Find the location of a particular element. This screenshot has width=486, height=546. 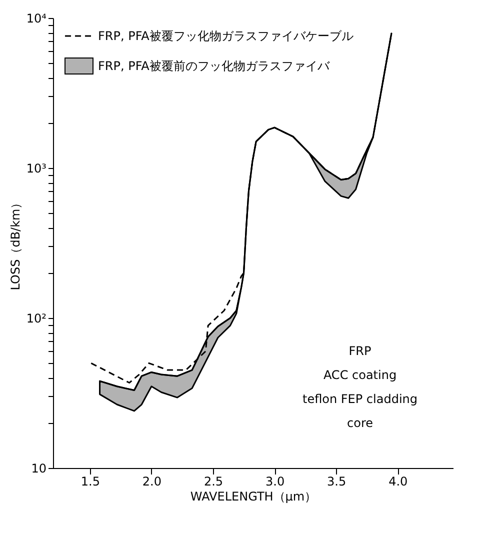

x-tick-label: 2.5 is located at coordinates (214, 481).